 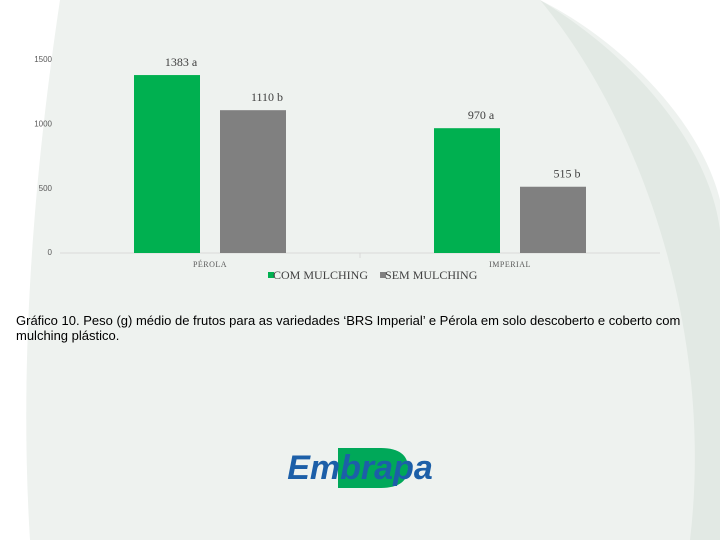 What do you see at coordinates (481, 115) in the screenshot?
I see `value-label: 970 a` at bounding box center [481, 115].